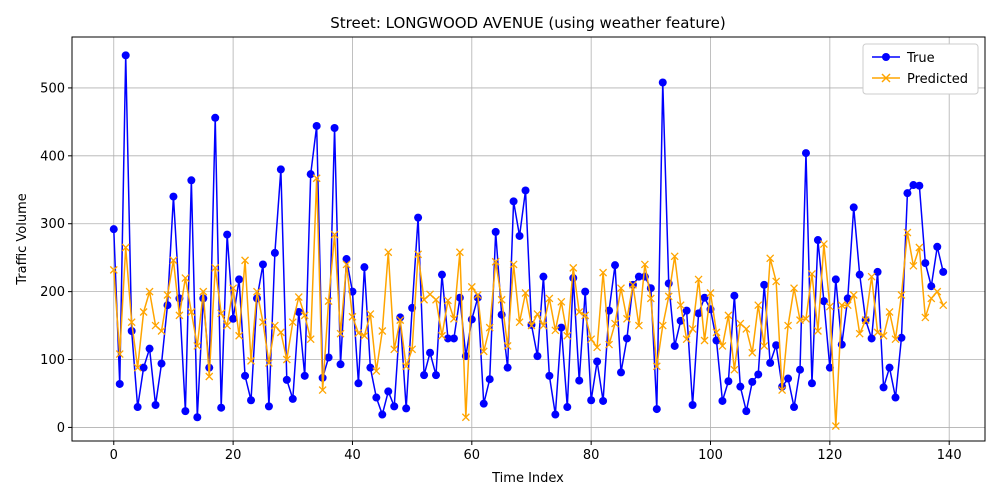  I want to click on x-tick-label: 100, so click(710, 455).